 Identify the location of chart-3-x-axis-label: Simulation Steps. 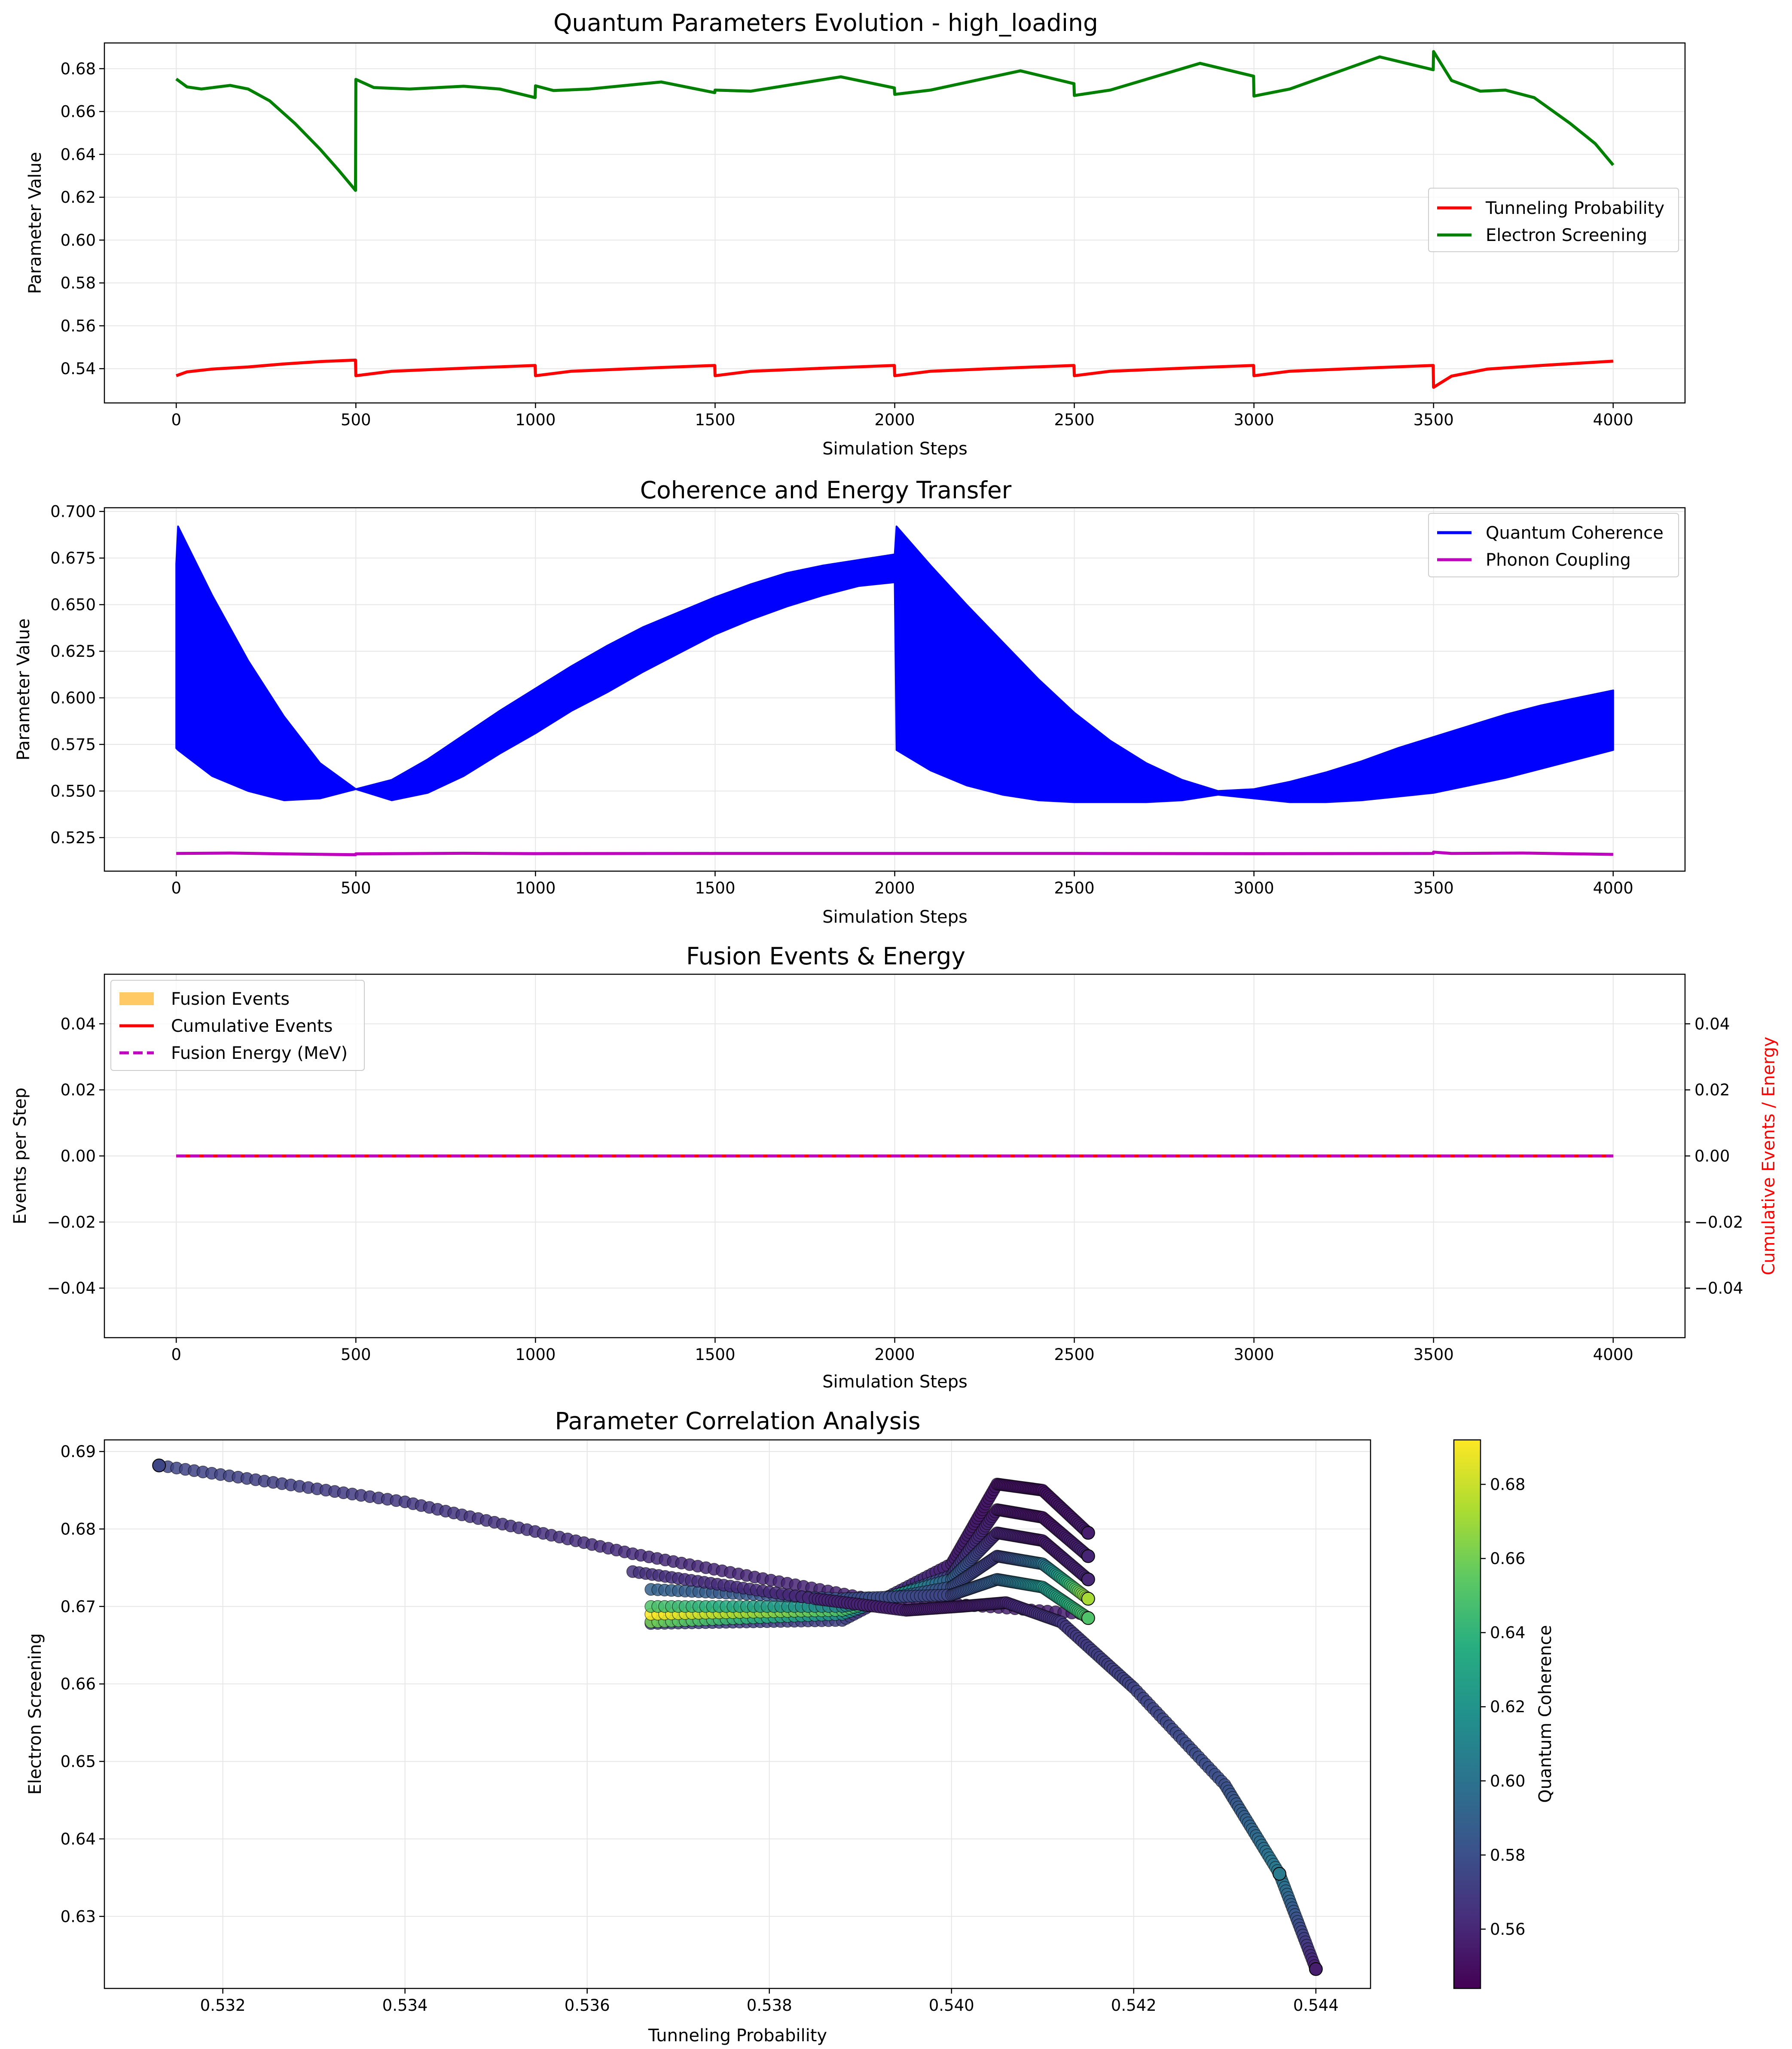
(895, 1382).